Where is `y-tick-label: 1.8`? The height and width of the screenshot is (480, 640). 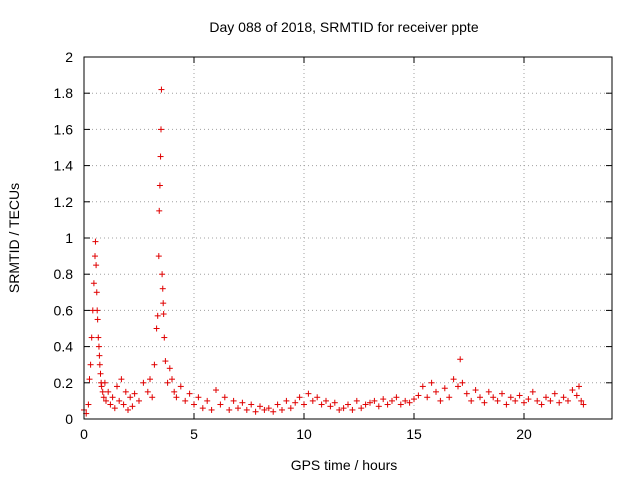 y-tick-label: 1.8 is located at coordinates (64, 93).